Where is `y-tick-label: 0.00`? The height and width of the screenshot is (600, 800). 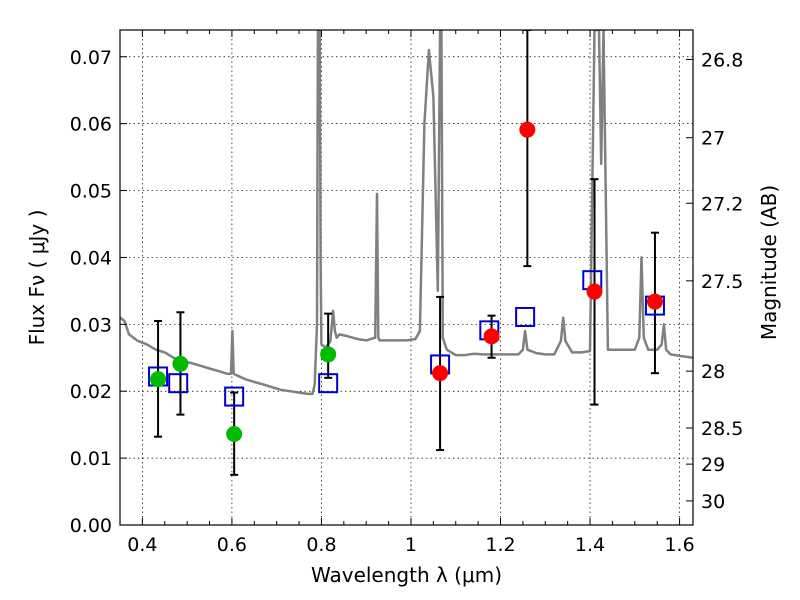 y-tick-label: 0.00 is located at coordinates (91, 526).